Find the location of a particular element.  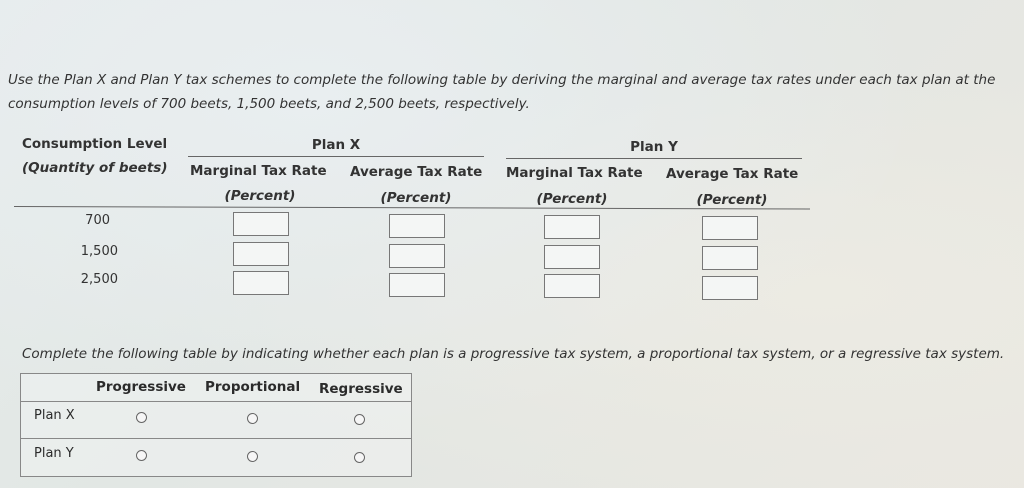

plan-y-marginal-700-input is located at coordinates (572, 227).